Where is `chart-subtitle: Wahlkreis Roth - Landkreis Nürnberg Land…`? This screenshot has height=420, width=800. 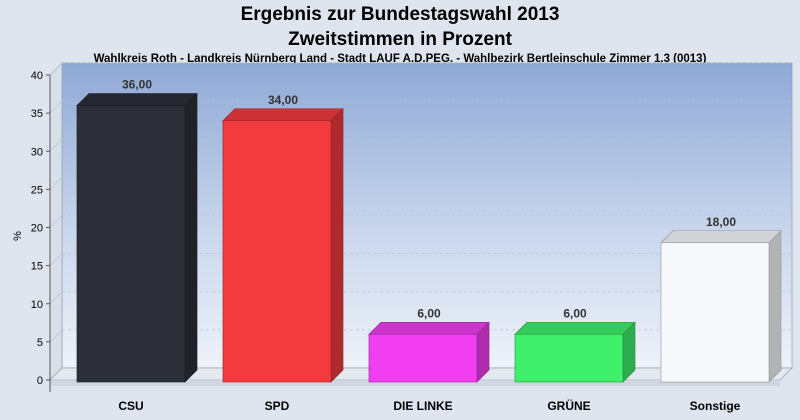 chart-subtitle: Wahlkreis Roth - Landkreis Nürnberg Land… is located at coordinates (400, 59).